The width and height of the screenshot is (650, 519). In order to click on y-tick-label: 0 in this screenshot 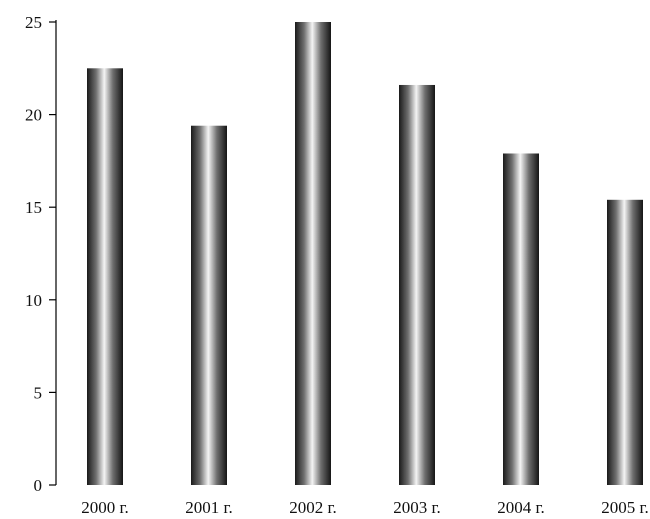, I will do `click(38, 485)`.